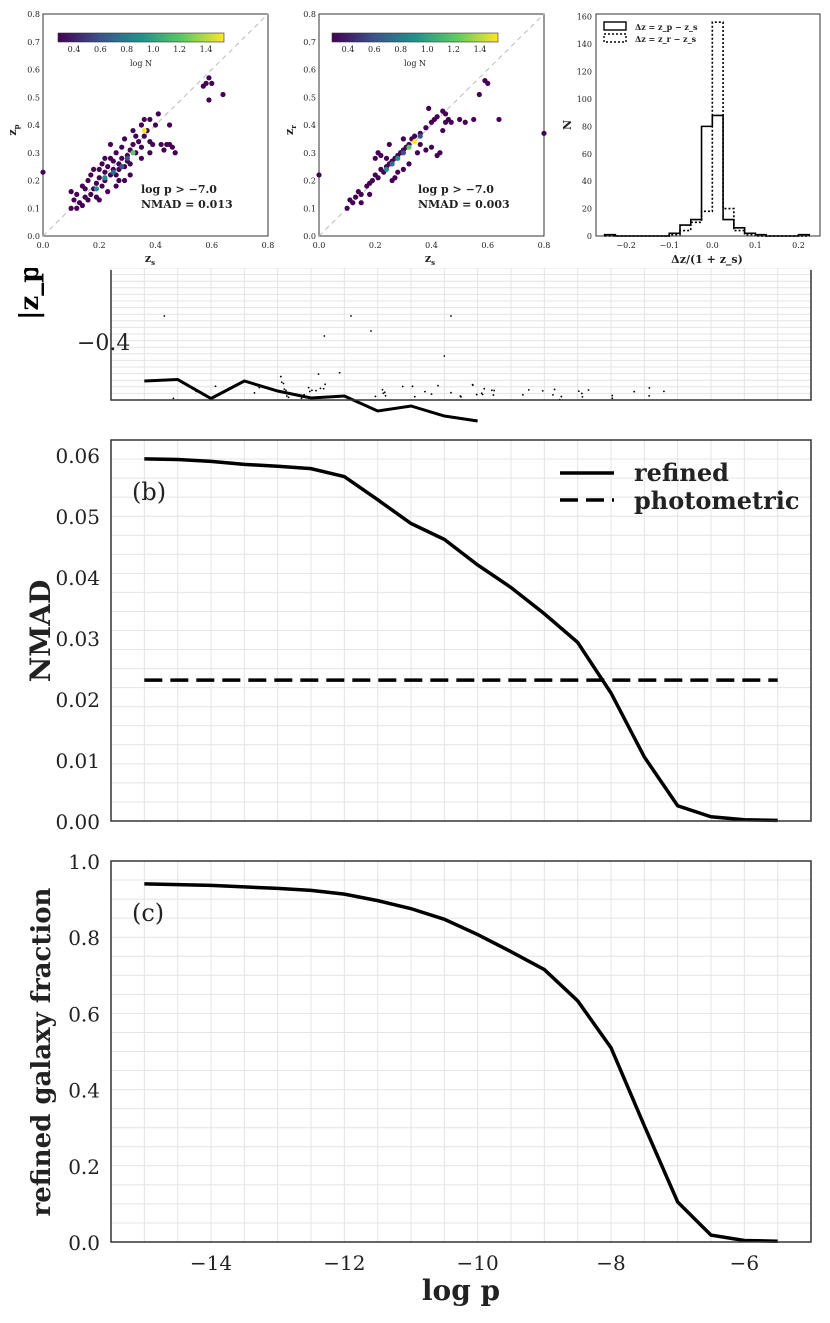 The height and width of the screenshot is (1323, 830). What do you see at coordinates (461, 1290) in the screenshot?
I see `panel-c-xlabel: log p` at bounding box center [461, 1290].